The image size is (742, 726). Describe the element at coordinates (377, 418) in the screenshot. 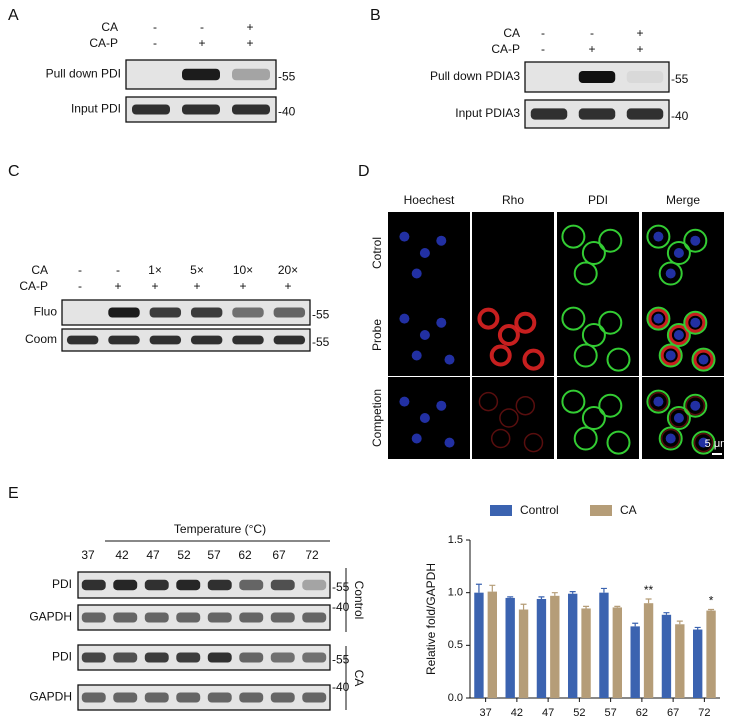

I see `row-label: Competion` at that location.